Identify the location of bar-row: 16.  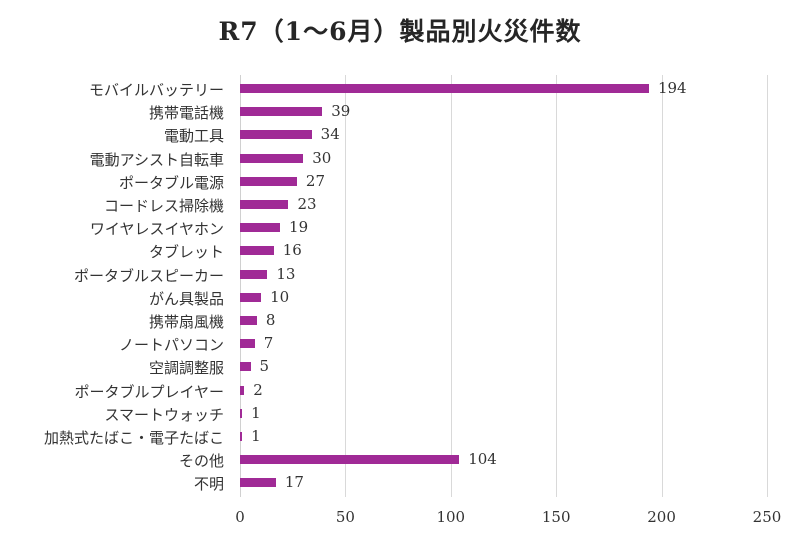
(503, 250).